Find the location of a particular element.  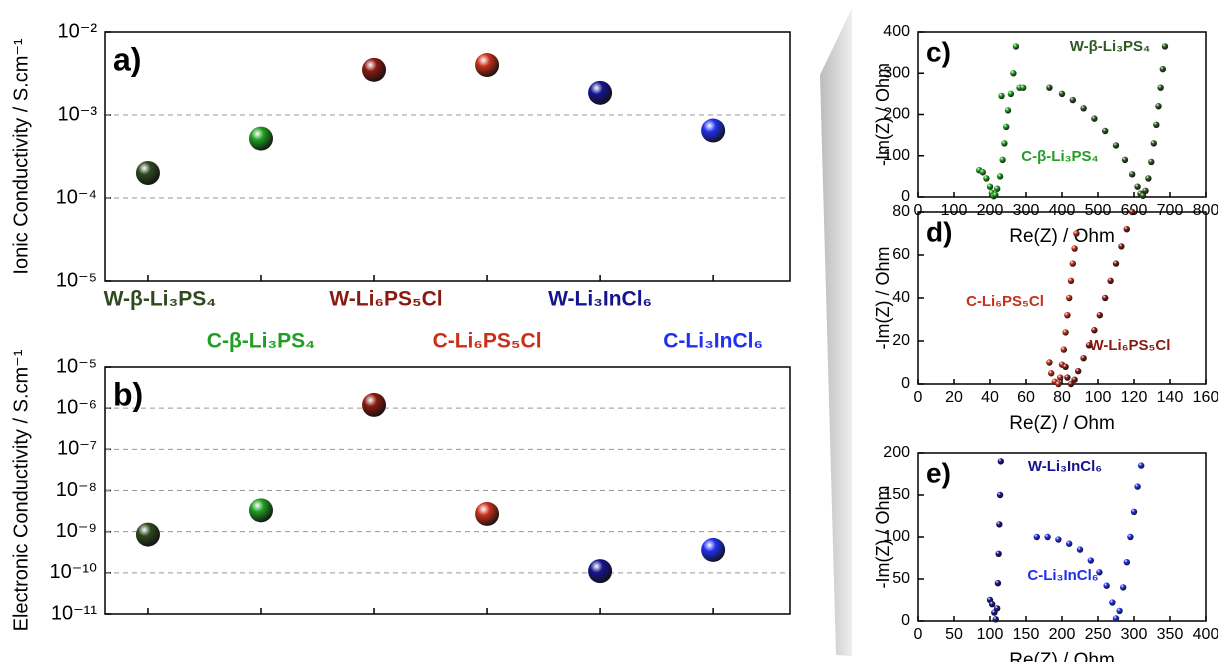

y-tick-label: 10⁻⁹ is located at coordinates (76, 531).